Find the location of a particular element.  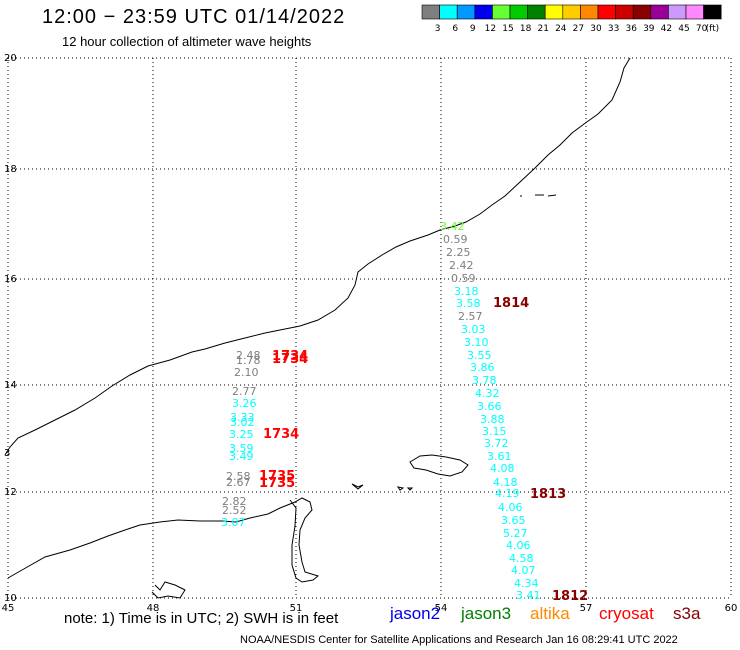

latitude-label: 10 is located at coordinates (10, 598).